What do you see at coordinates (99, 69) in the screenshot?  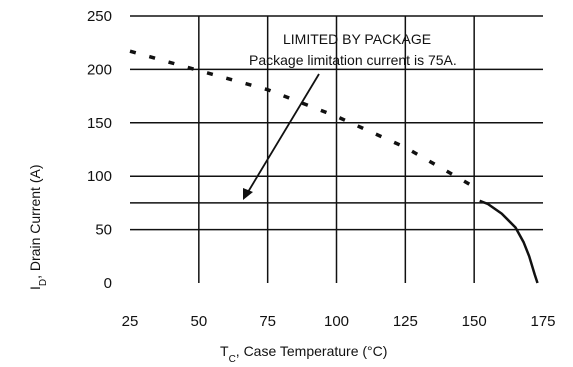 I see `y-tick-label: 200` at bounding box center [99, 69].